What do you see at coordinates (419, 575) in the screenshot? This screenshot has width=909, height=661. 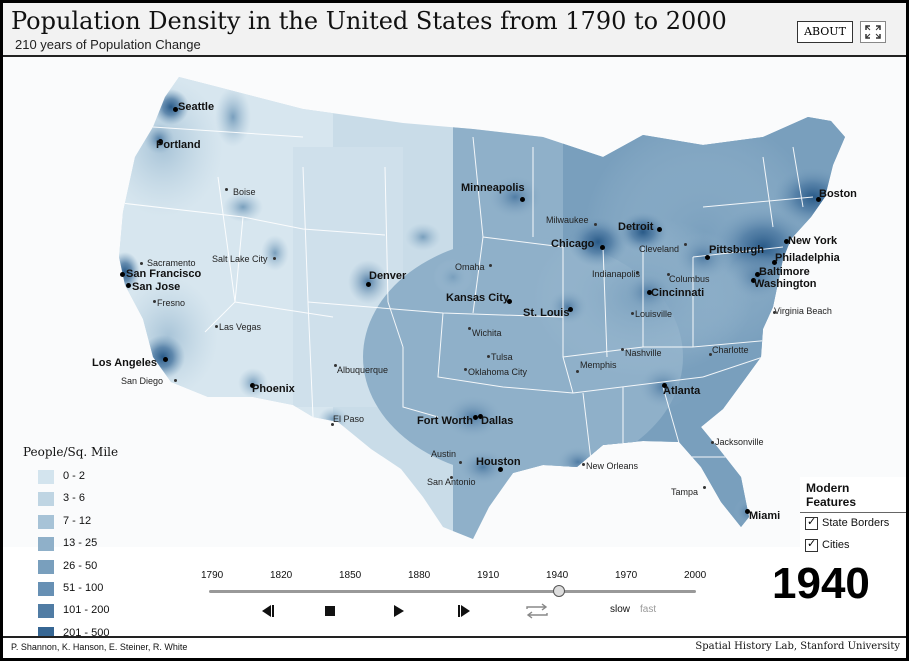 I see `timeline-tick-label: 1880` at bounding box center [419, 575].